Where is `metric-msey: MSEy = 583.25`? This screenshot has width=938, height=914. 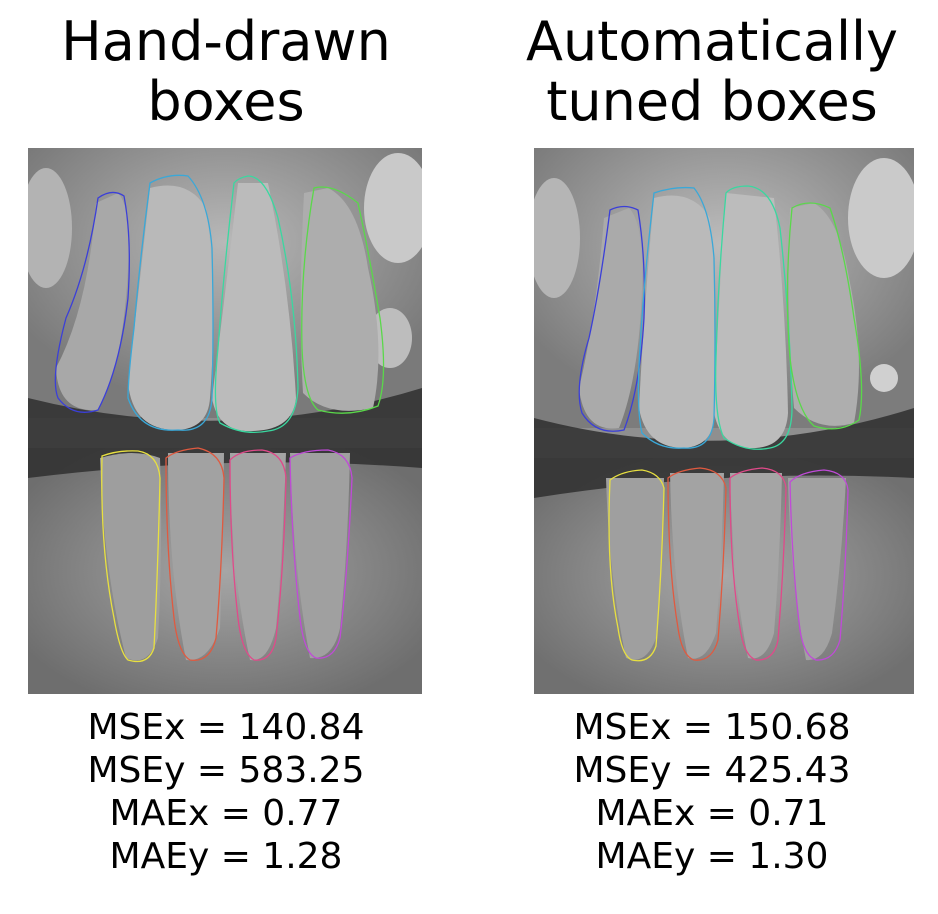
metric-msey: MSEy = 583.25 is located at coordinates (226, 770).